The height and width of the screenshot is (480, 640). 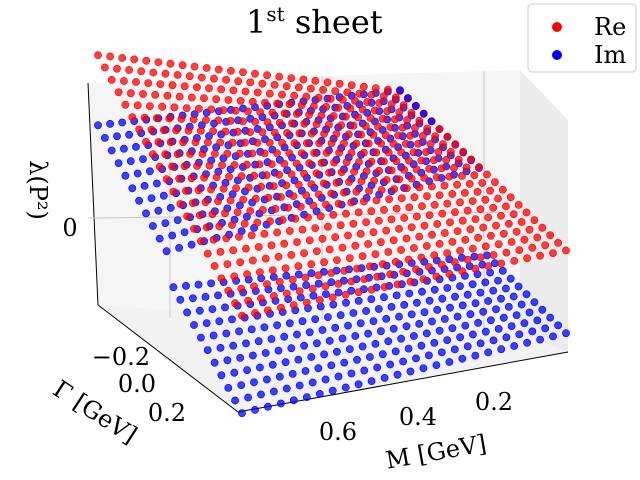 I want to click on x-tick-label: 0.2, so click(x=494, y=402).